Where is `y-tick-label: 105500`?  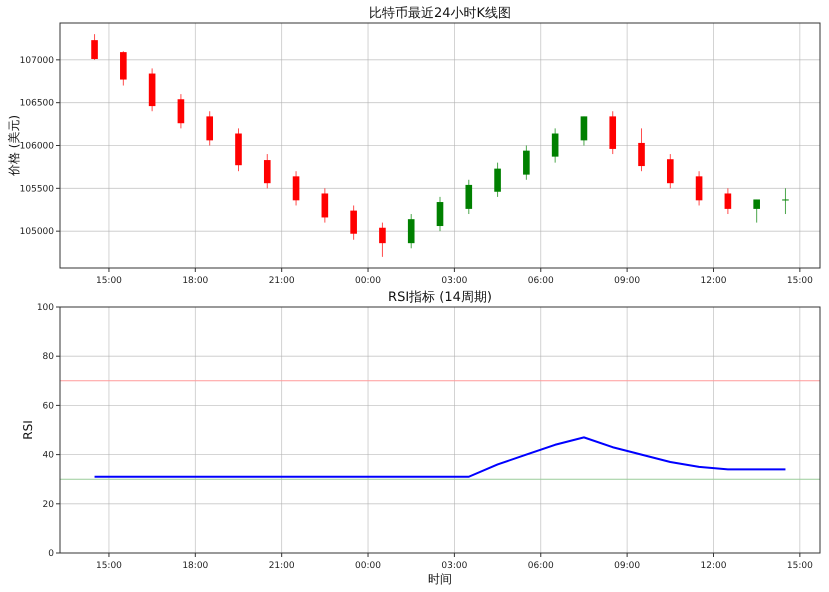
y-tick-label: 105500 is located at coordinates (37, 189).